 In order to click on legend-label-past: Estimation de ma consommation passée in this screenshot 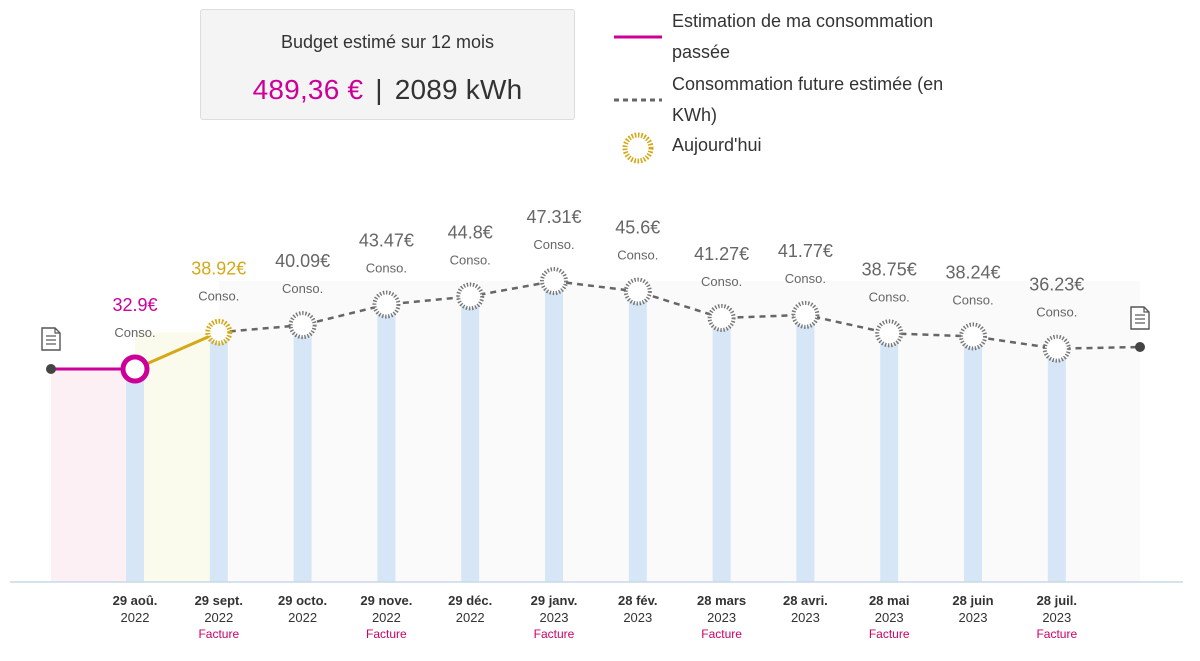, I will do `click(803, 36)`.